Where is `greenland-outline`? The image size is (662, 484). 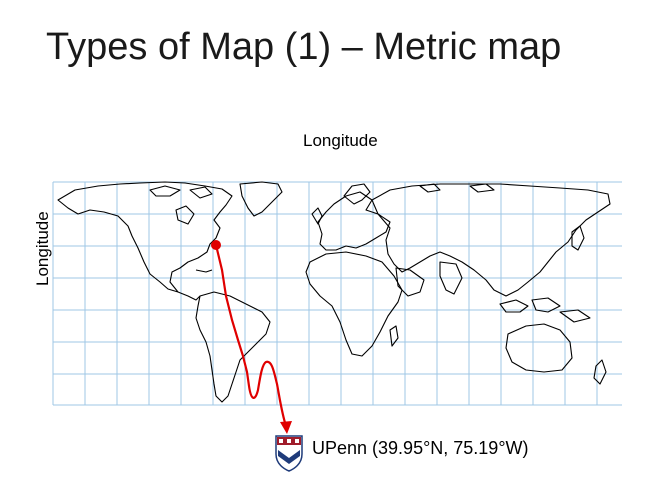 greenland-outline is located at coordinates (261, 199).